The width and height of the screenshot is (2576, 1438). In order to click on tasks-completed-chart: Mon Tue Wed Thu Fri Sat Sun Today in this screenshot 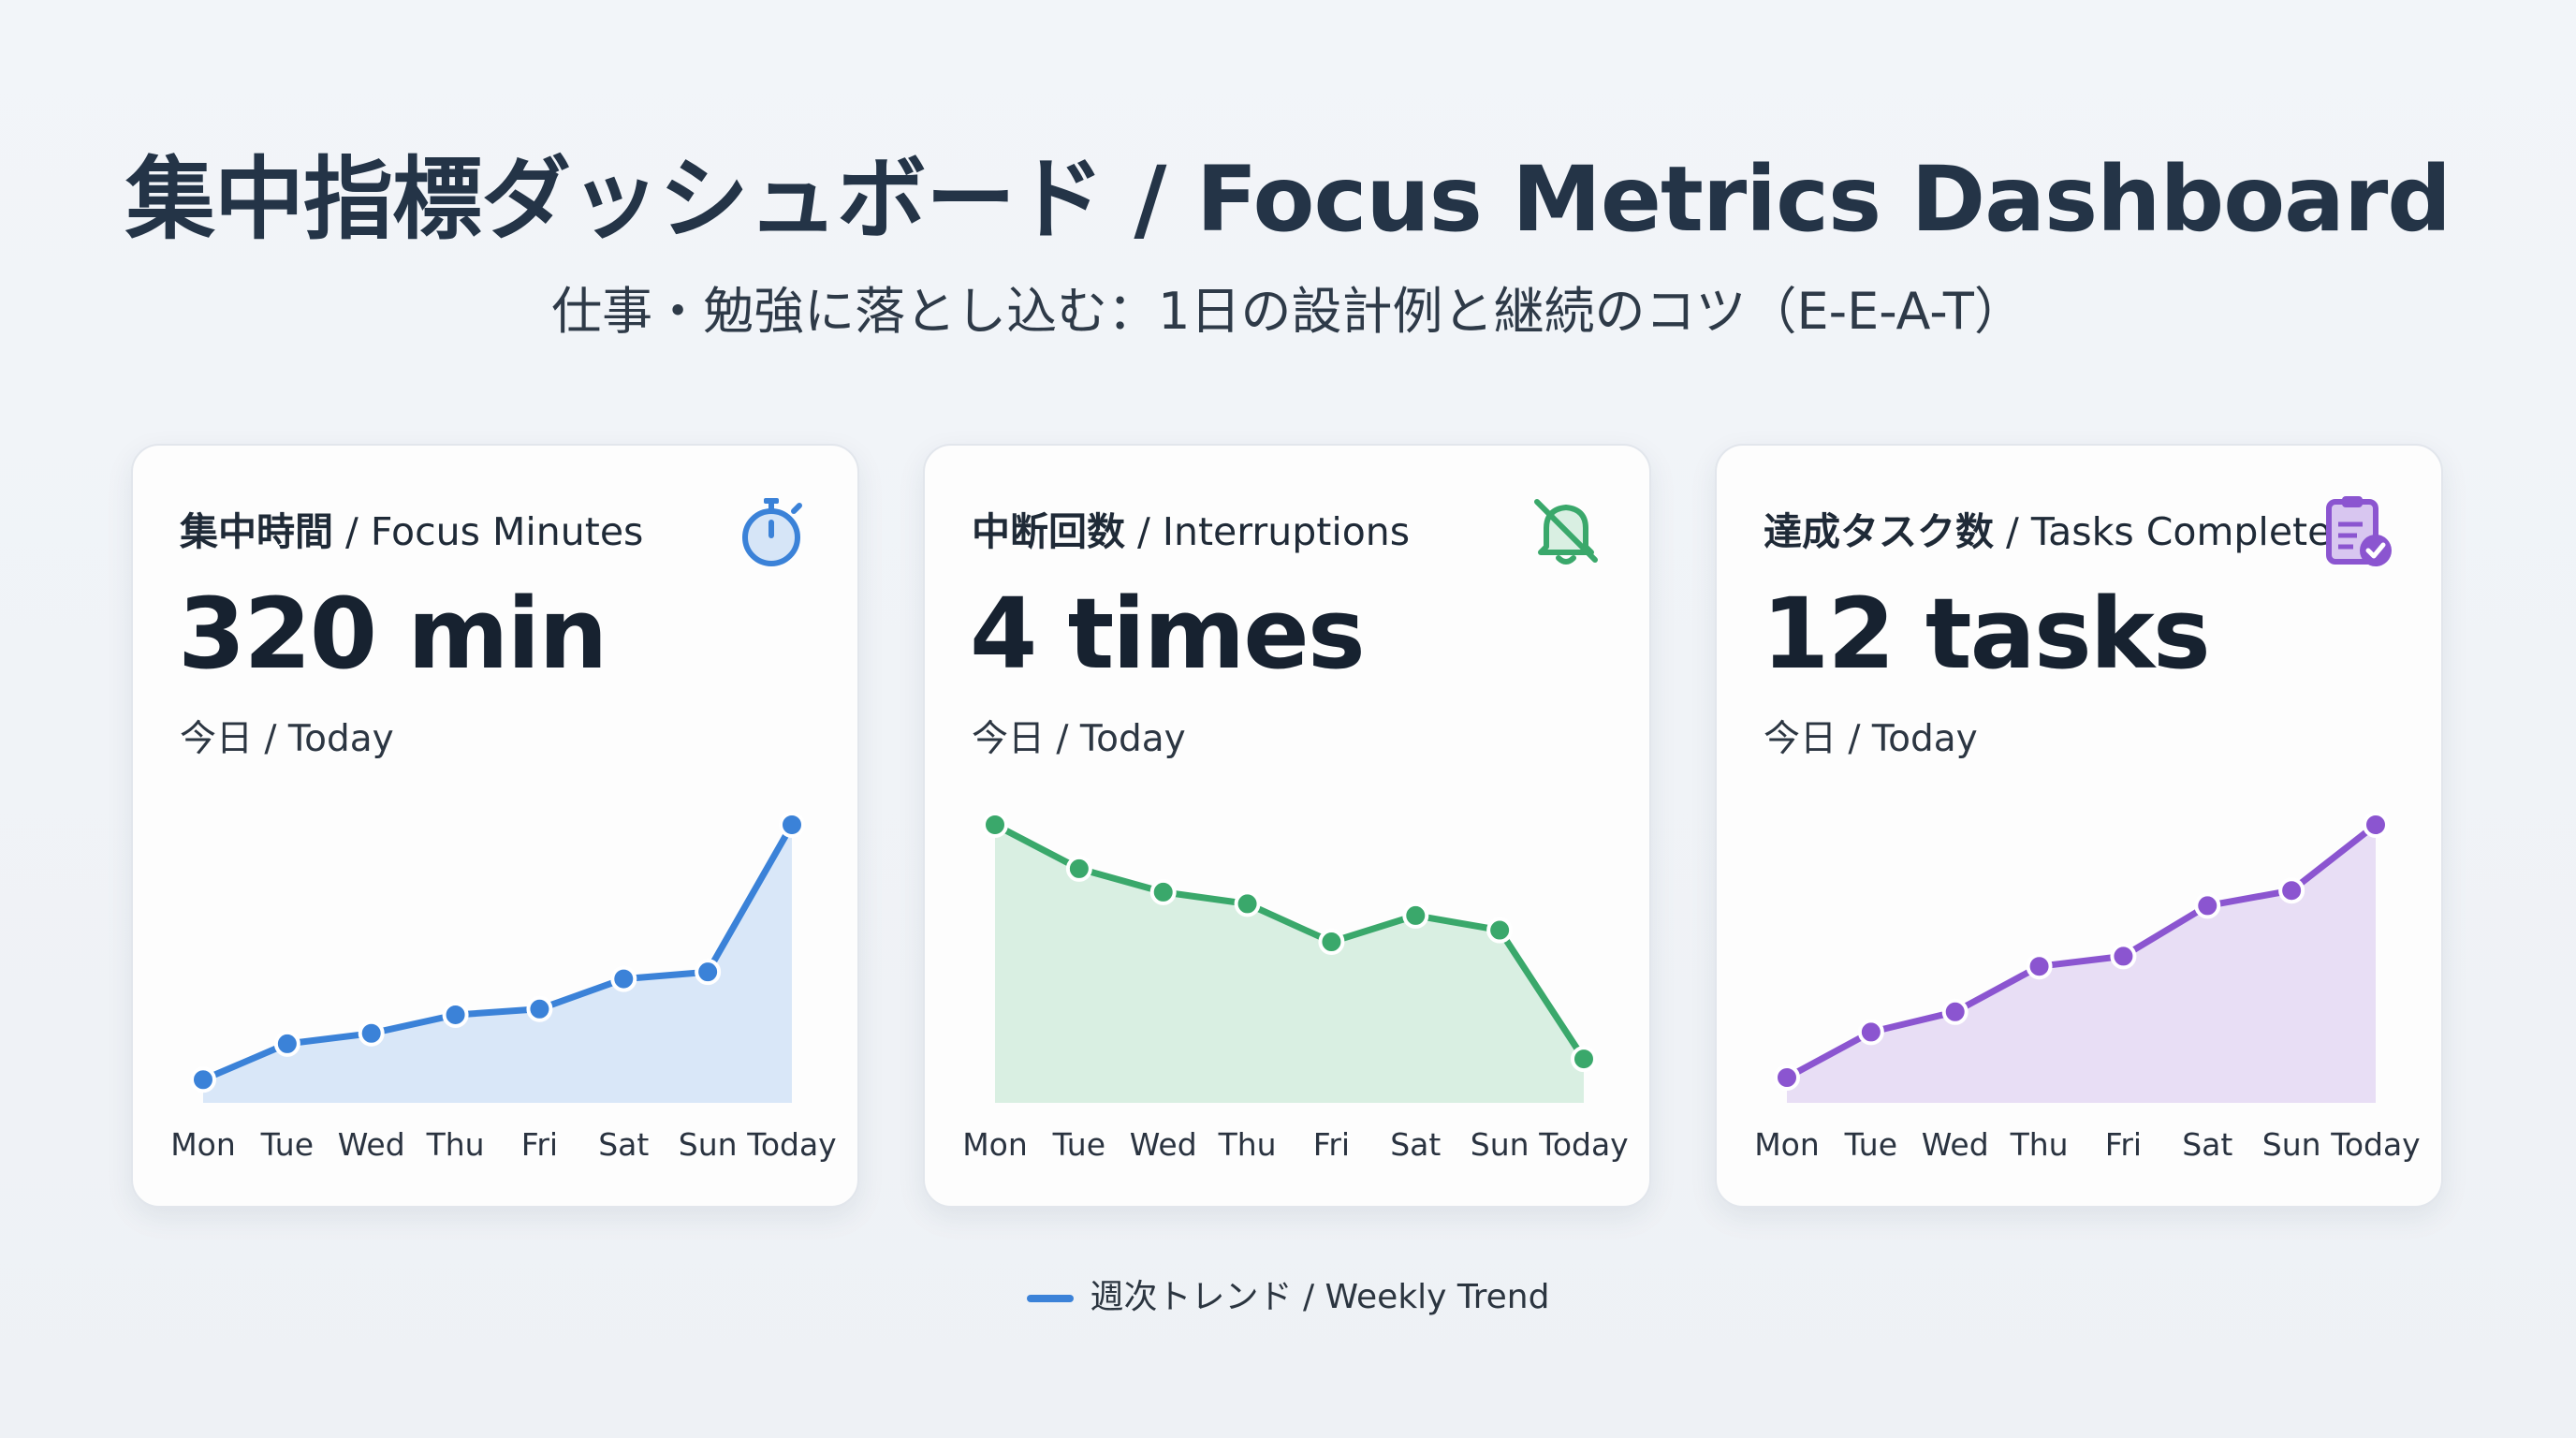, I will do `click(2087, 987)`.